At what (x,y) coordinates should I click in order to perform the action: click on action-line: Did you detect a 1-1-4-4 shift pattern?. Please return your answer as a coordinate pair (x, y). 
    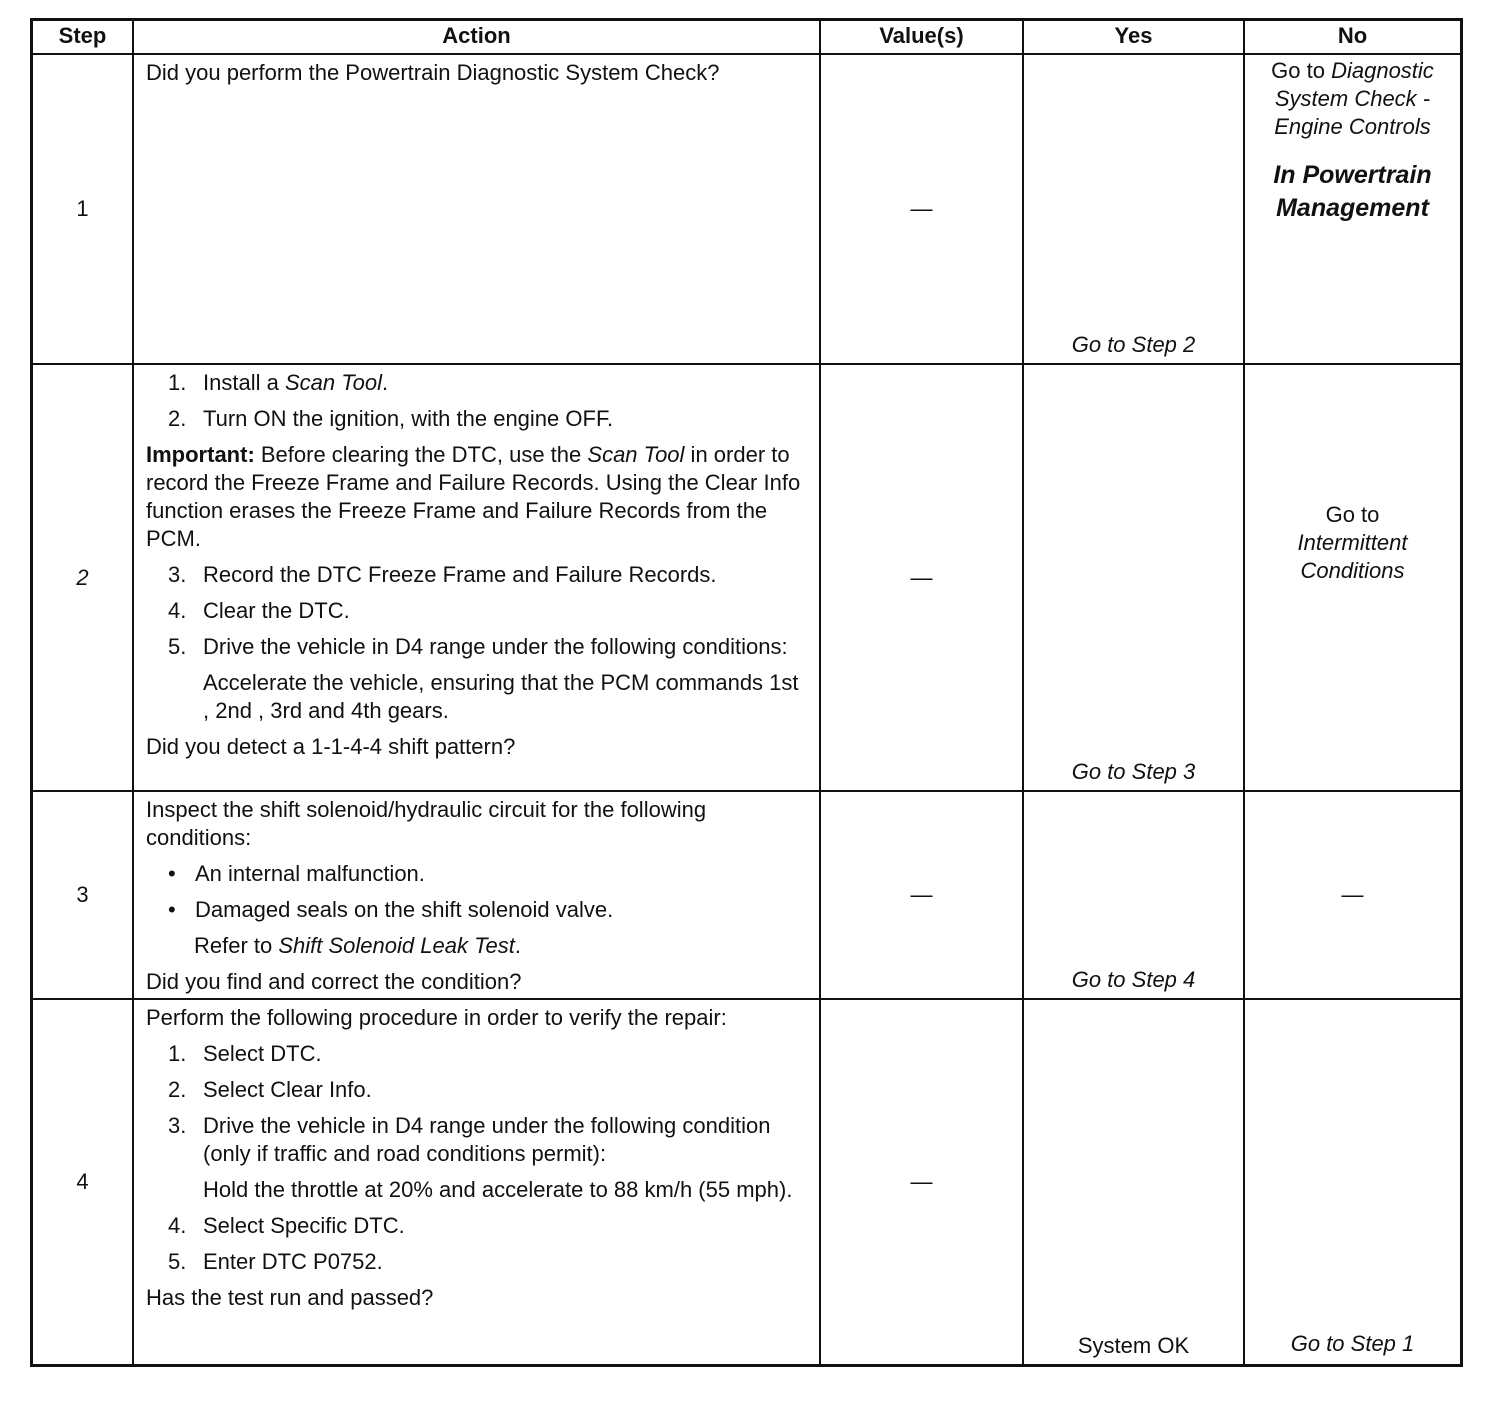
    Looking at the image, I should click on (477, 747).